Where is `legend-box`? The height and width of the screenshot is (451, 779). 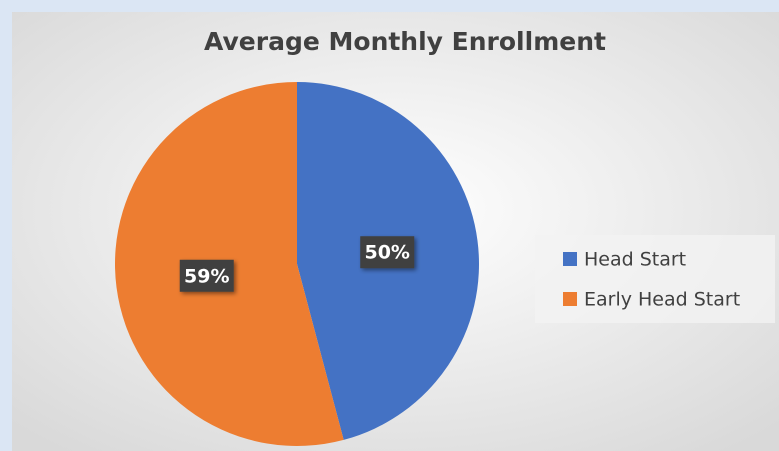 legend-box is located at coordinates (655, 279).